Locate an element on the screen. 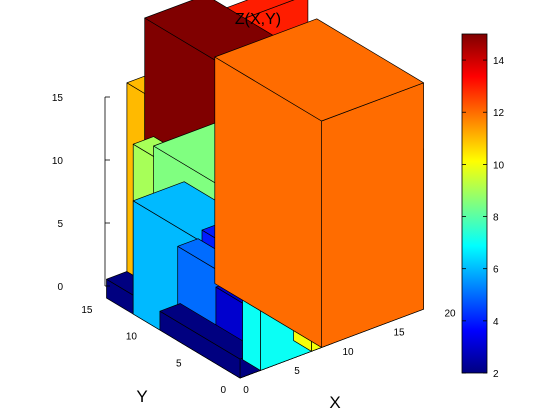 This screenshot has height=420, width=560. colorbar-tick-label: 6 is located at coordinates (496, 270).